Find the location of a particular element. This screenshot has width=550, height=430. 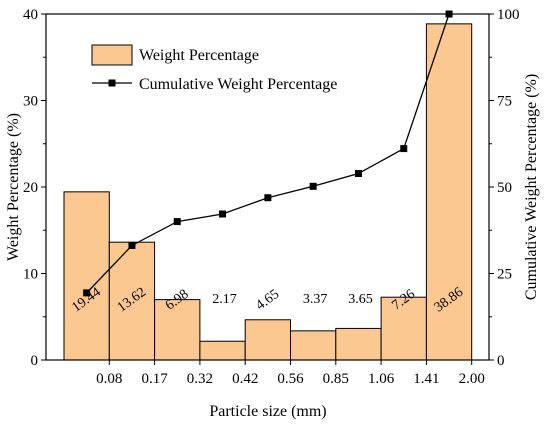

x-tick-label: 0.08 is located at coordinates (109, 379).